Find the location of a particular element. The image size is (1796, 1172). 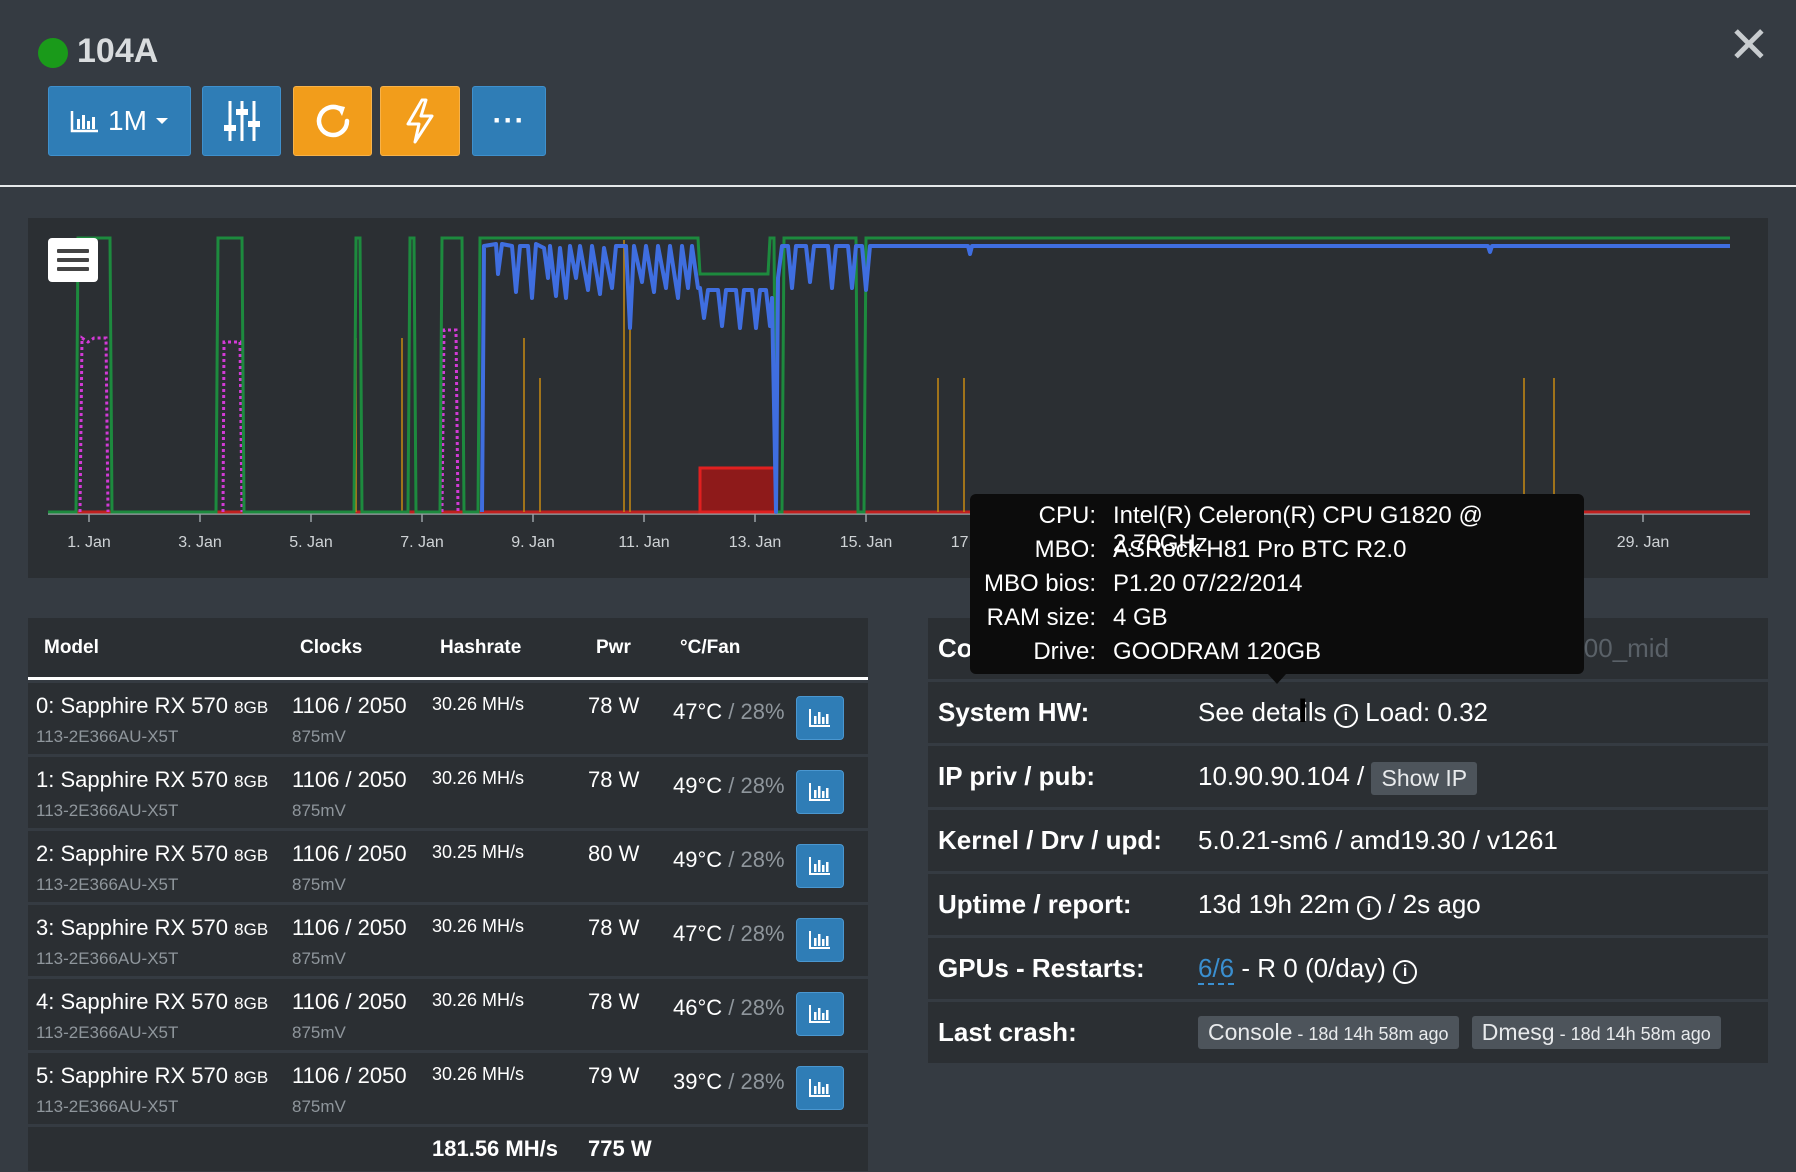

ip-label: IP priv / pub: is located at coordinates (1016, 776).